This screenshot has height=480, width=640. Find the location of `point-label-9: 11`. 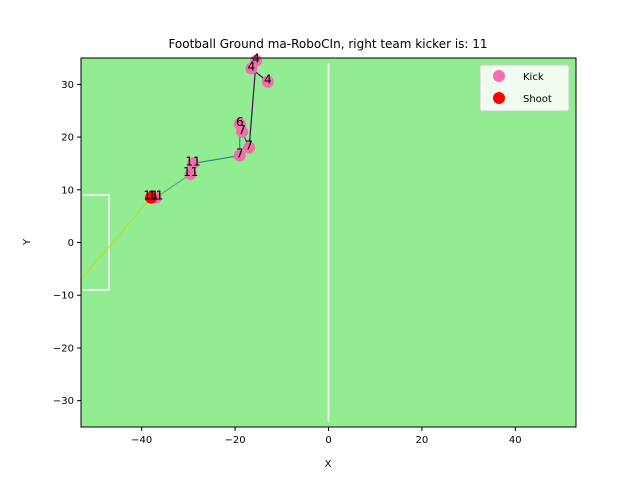

point-label-9: 11 is located at coordinates (155, 196).